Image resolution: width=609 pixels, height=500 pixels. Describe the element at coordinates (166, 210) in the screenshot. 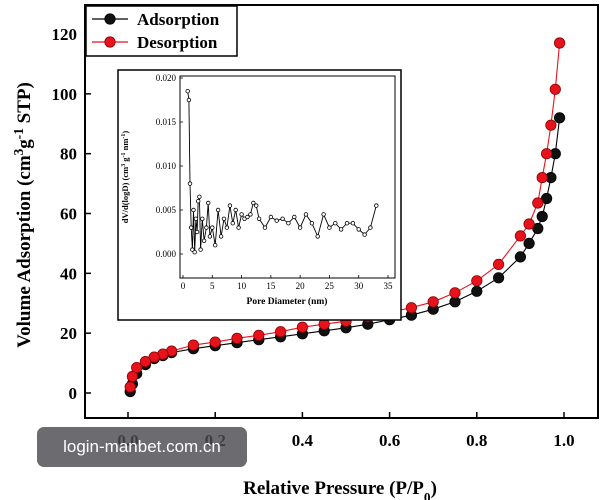

I see `inset-y-tick-label: 0.005` at that location.